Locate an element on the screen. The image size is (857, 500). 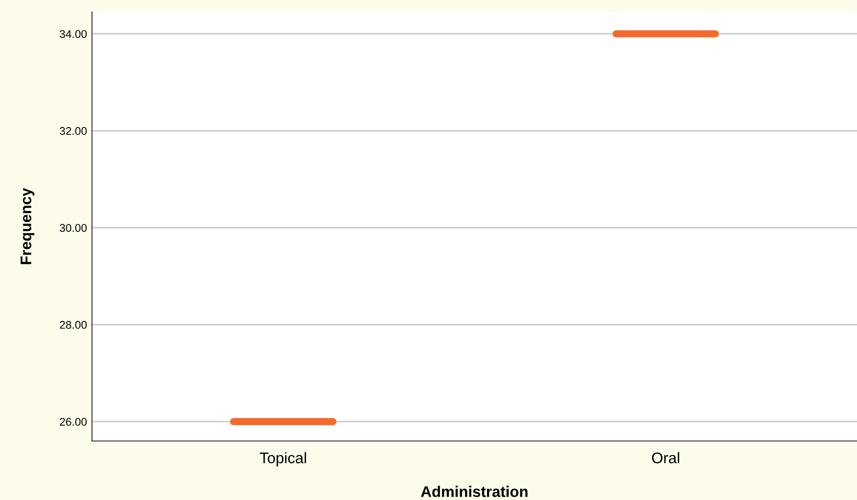
y-tick-label: 26.00 is located at coordinates (73, 422).